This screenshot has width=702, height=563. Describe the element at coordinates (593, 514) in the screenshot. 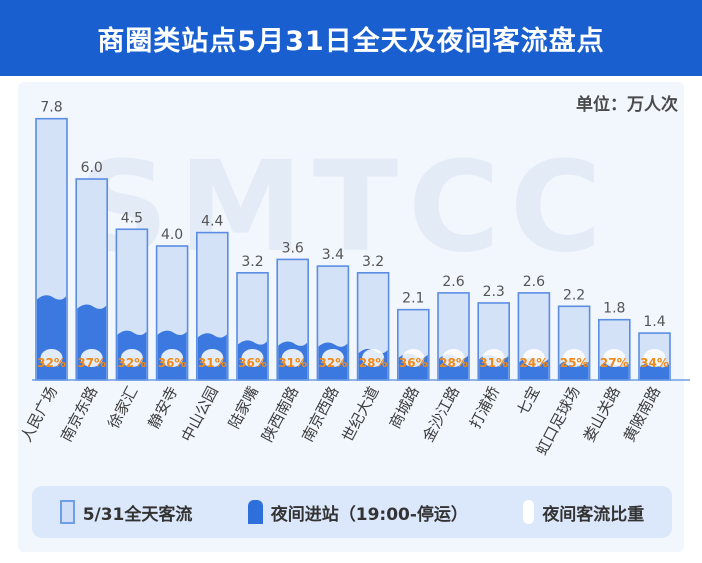

I see `legend-label-share: 夜间客流比重` at that location.